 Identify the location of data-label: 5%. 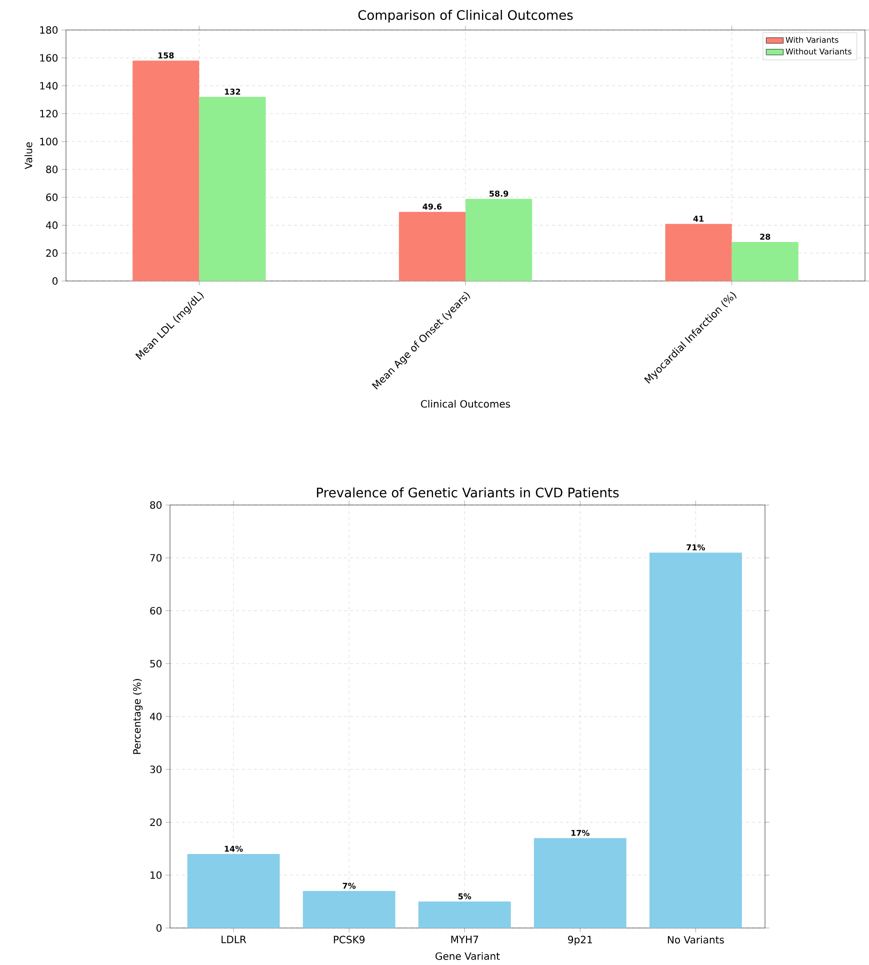
(464, 896).